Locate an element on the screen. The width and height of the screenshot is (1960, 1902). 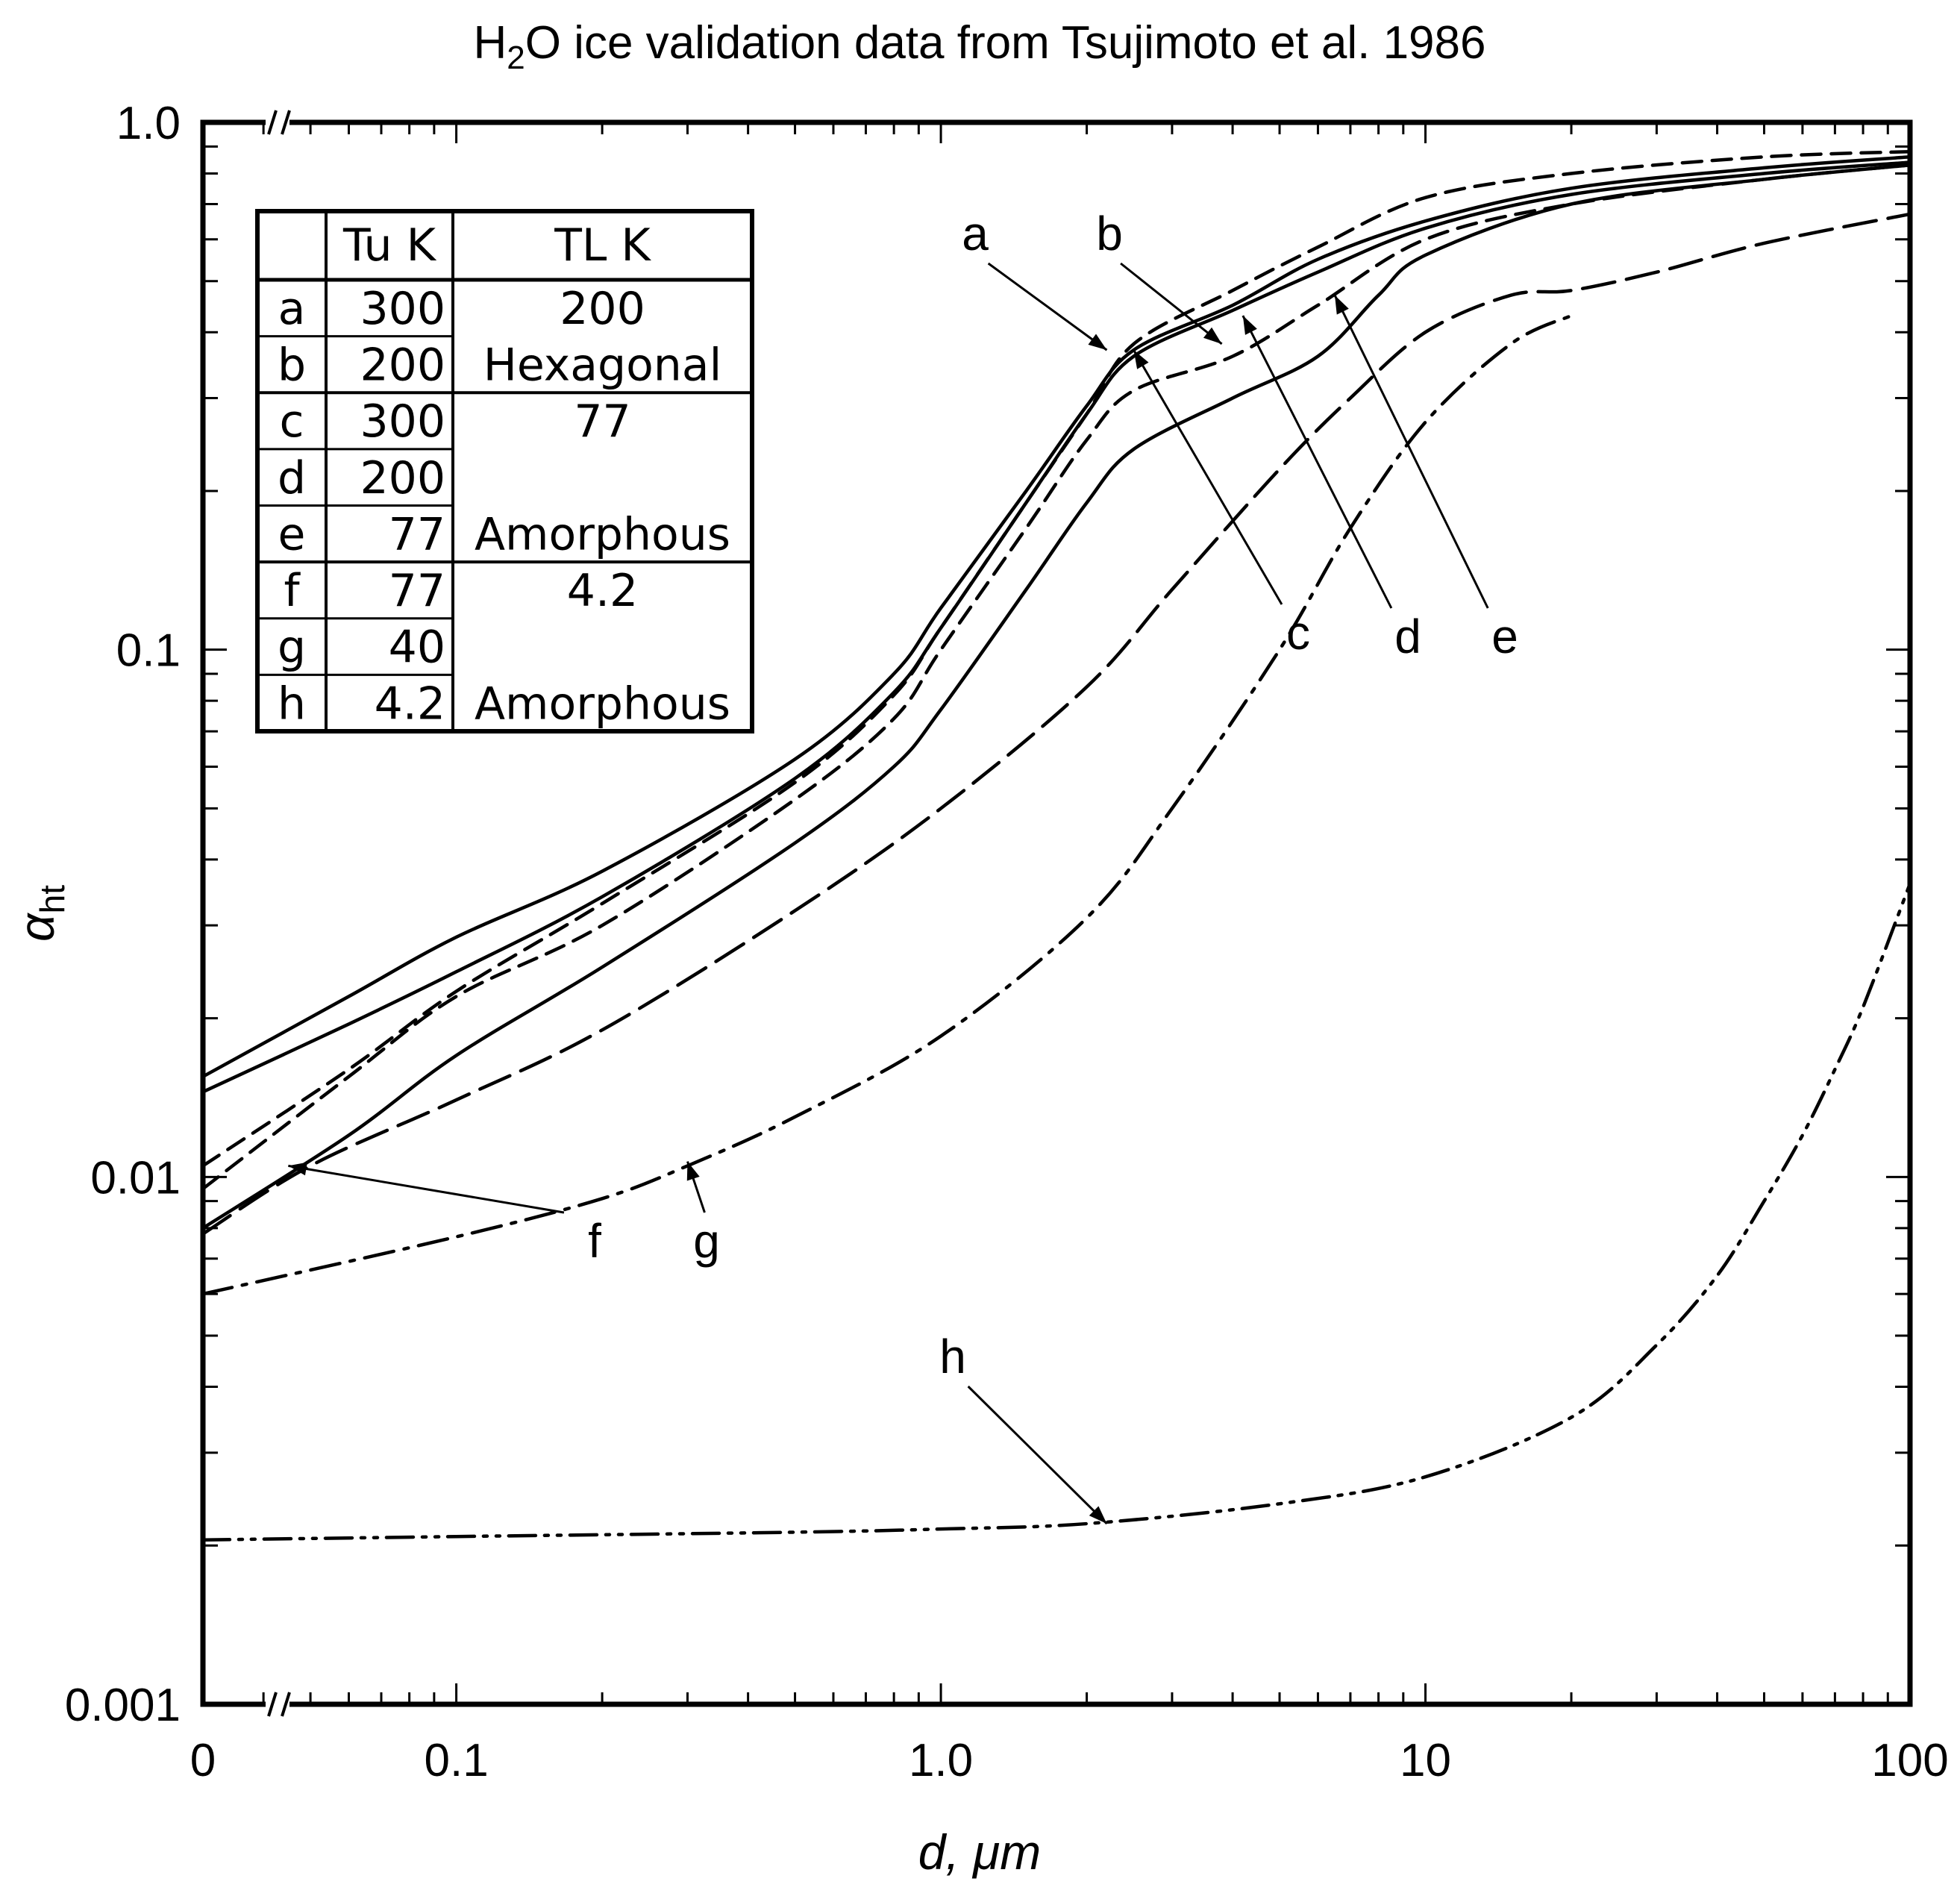
legend-row-id: b is located at coordinates (292, 366).